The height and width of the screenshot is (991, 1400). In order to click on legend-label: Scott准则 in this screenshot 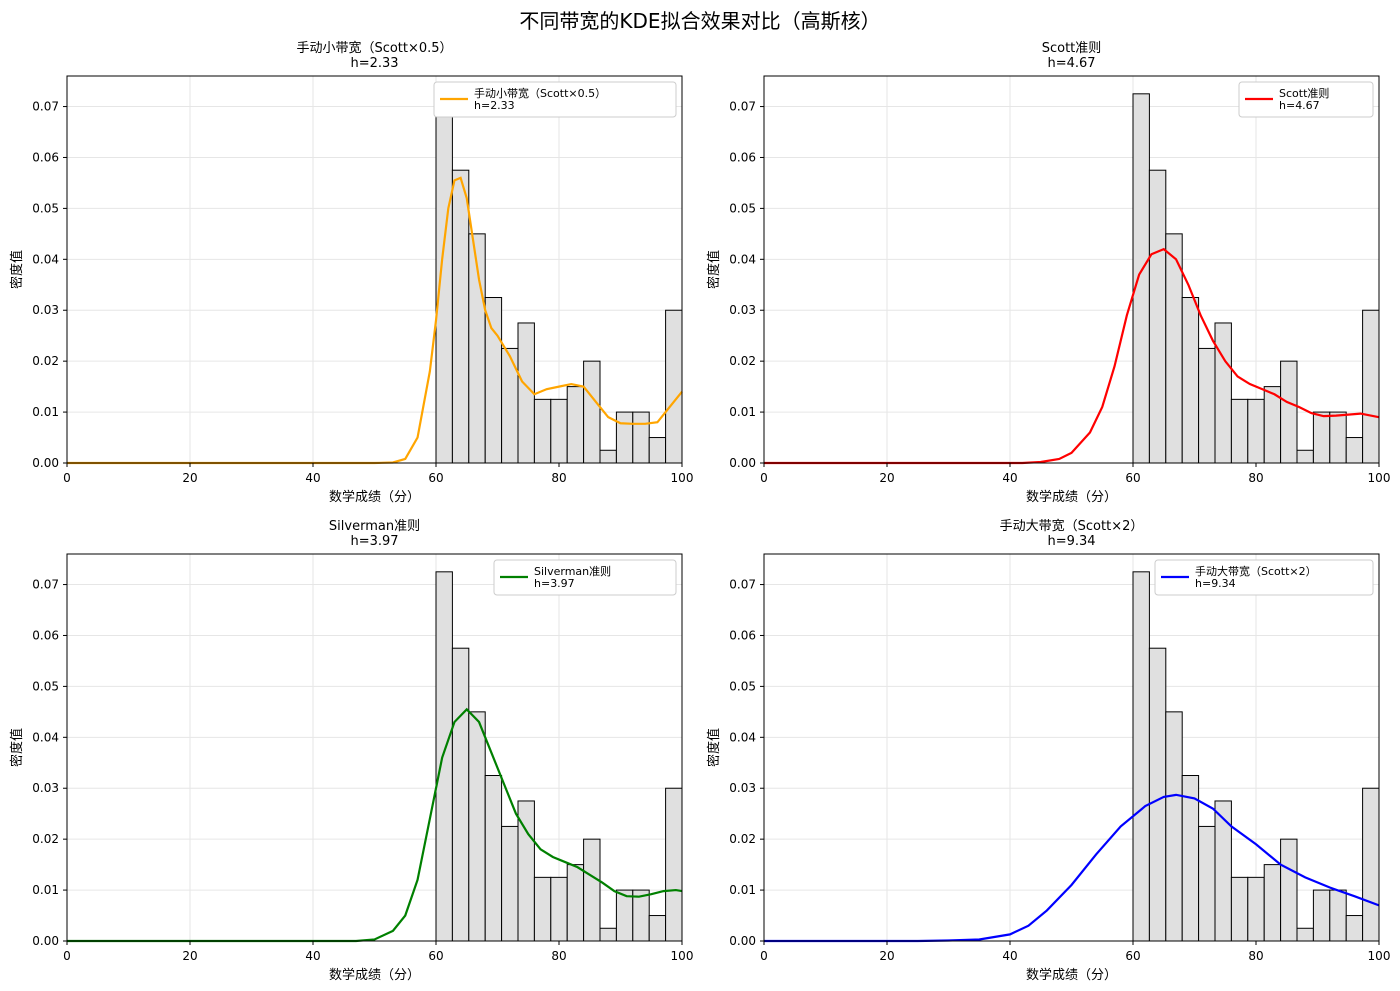, I will do `click(1304, 93)`.